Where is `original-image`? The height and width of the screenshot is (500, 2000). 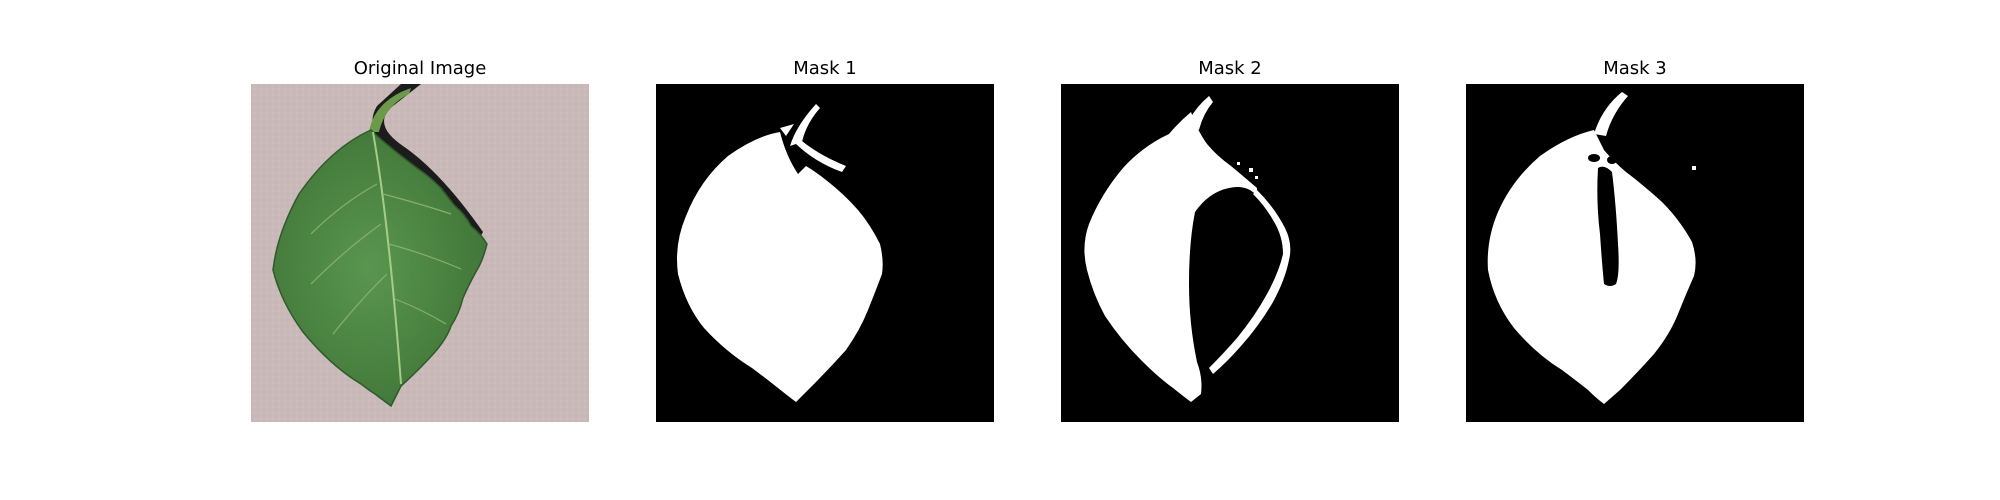 original-image is located at coordinates (420, 253).